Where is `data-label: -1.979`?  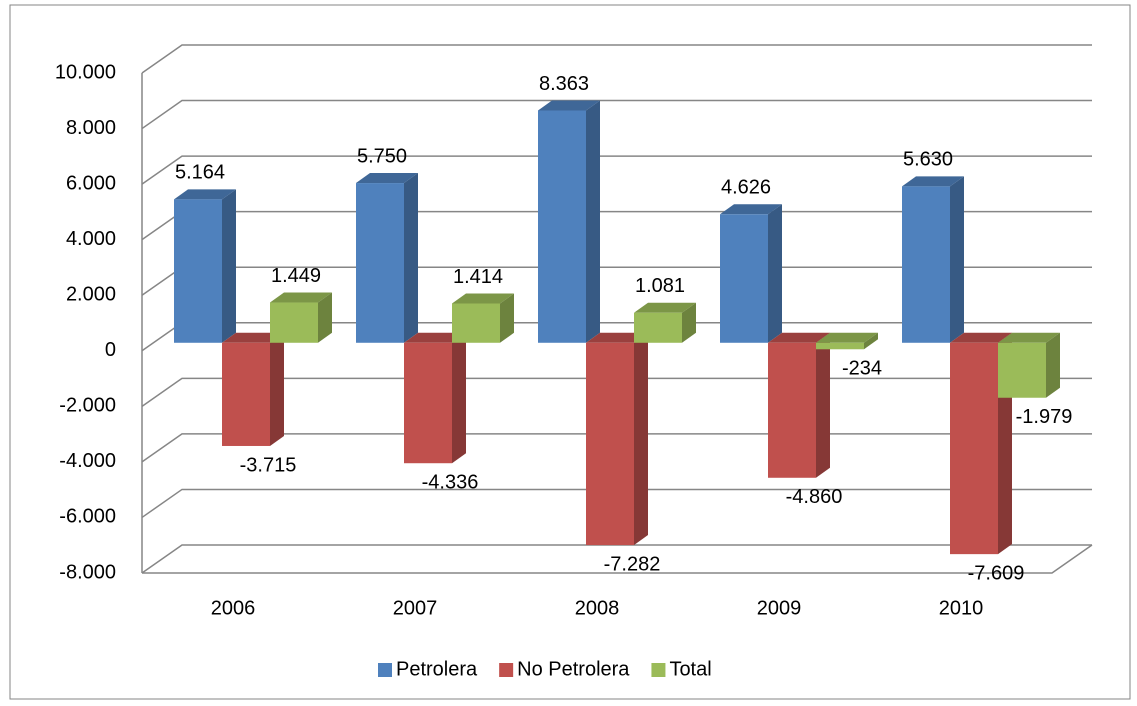 data-label: -1.979 is located at coordinates (1044, 417).